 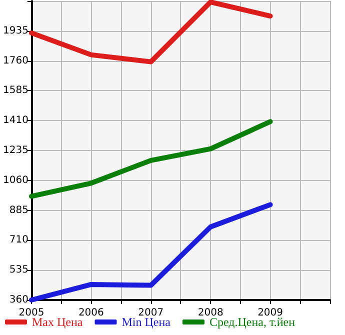 What do you see at coordinates (15, 180) in the screenshot?
I see `y-tick-label: 1060` at bounding box center [15, 180].